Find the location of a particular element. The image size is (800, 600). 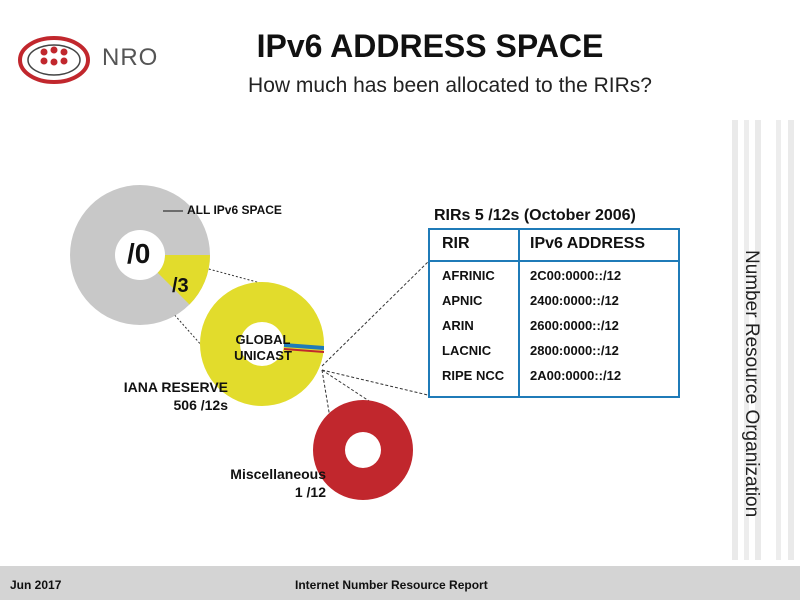

sidebar-watermark is located at coordinates (764, 340).